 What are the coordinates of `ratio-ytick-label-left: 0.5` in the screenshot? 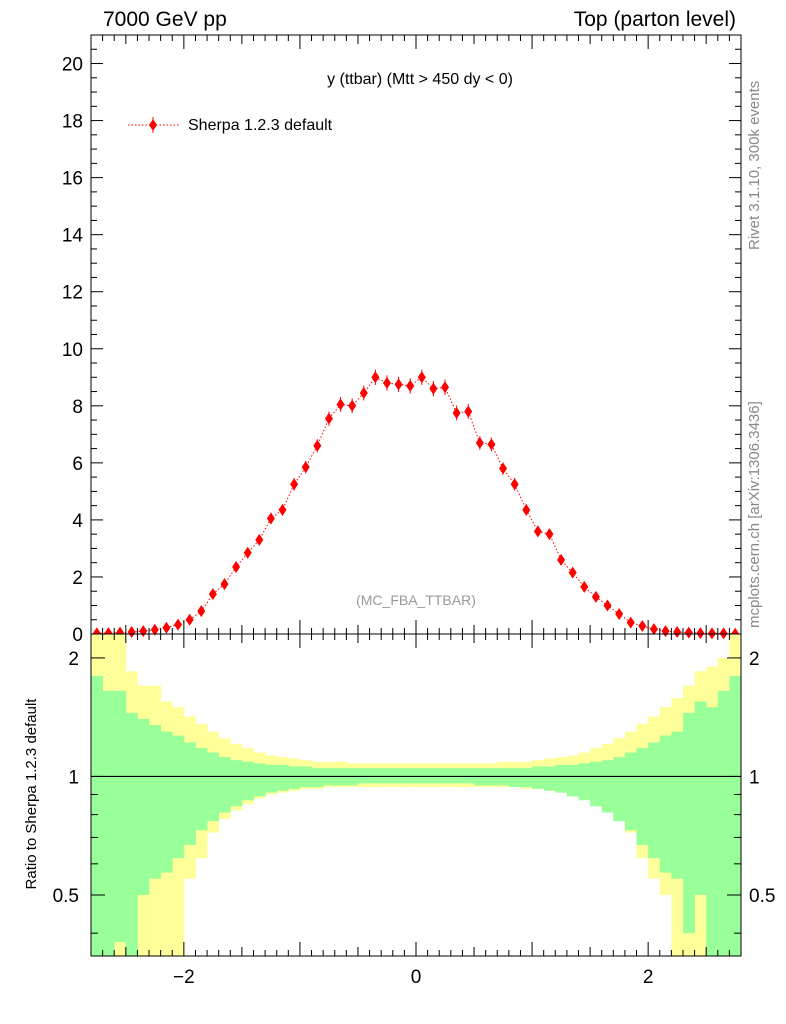 It's located at (66, 896).